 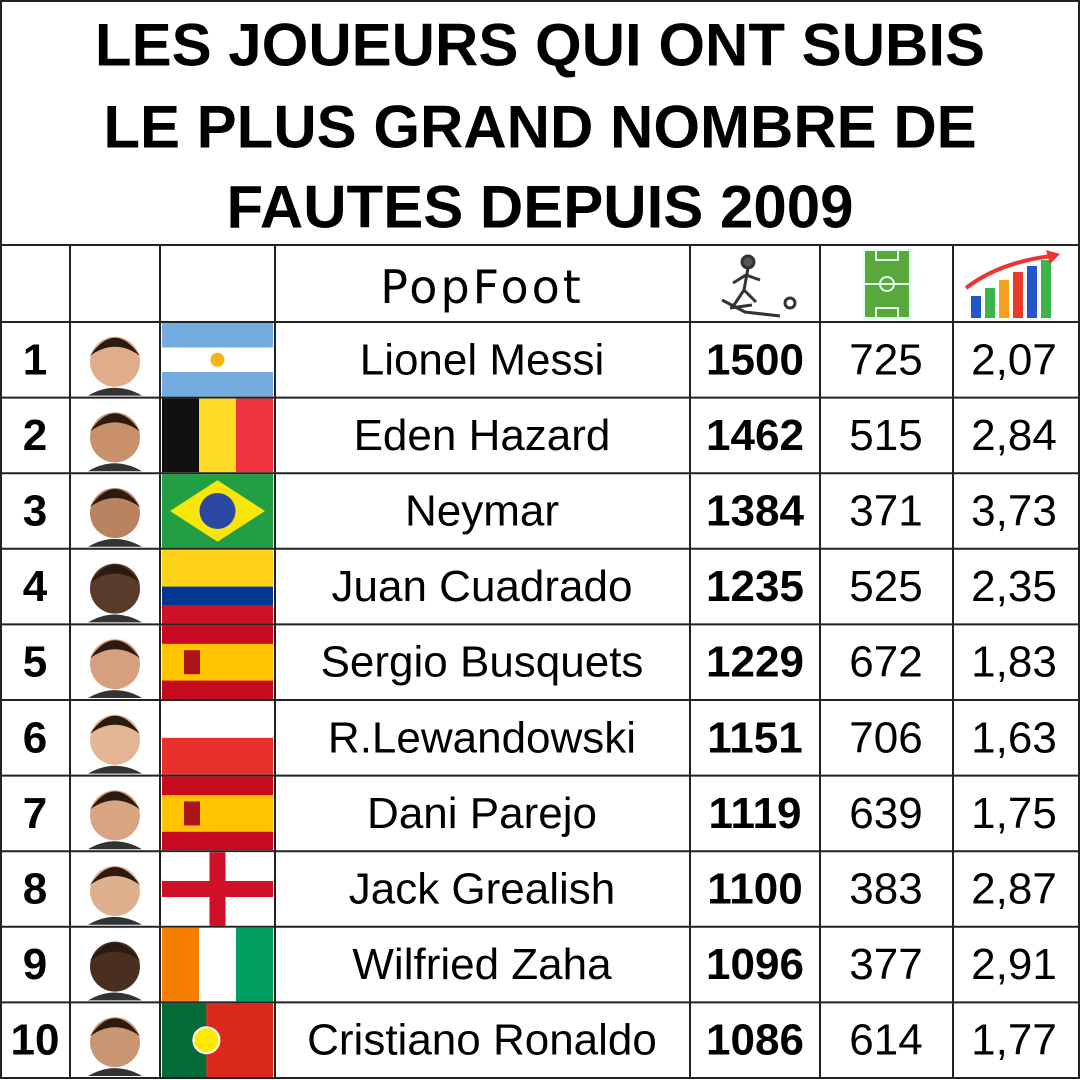 What do you see at coordinates (35, 1040) in the screenshot?
I see `rank: 10` at bounding box center [35, 1040].